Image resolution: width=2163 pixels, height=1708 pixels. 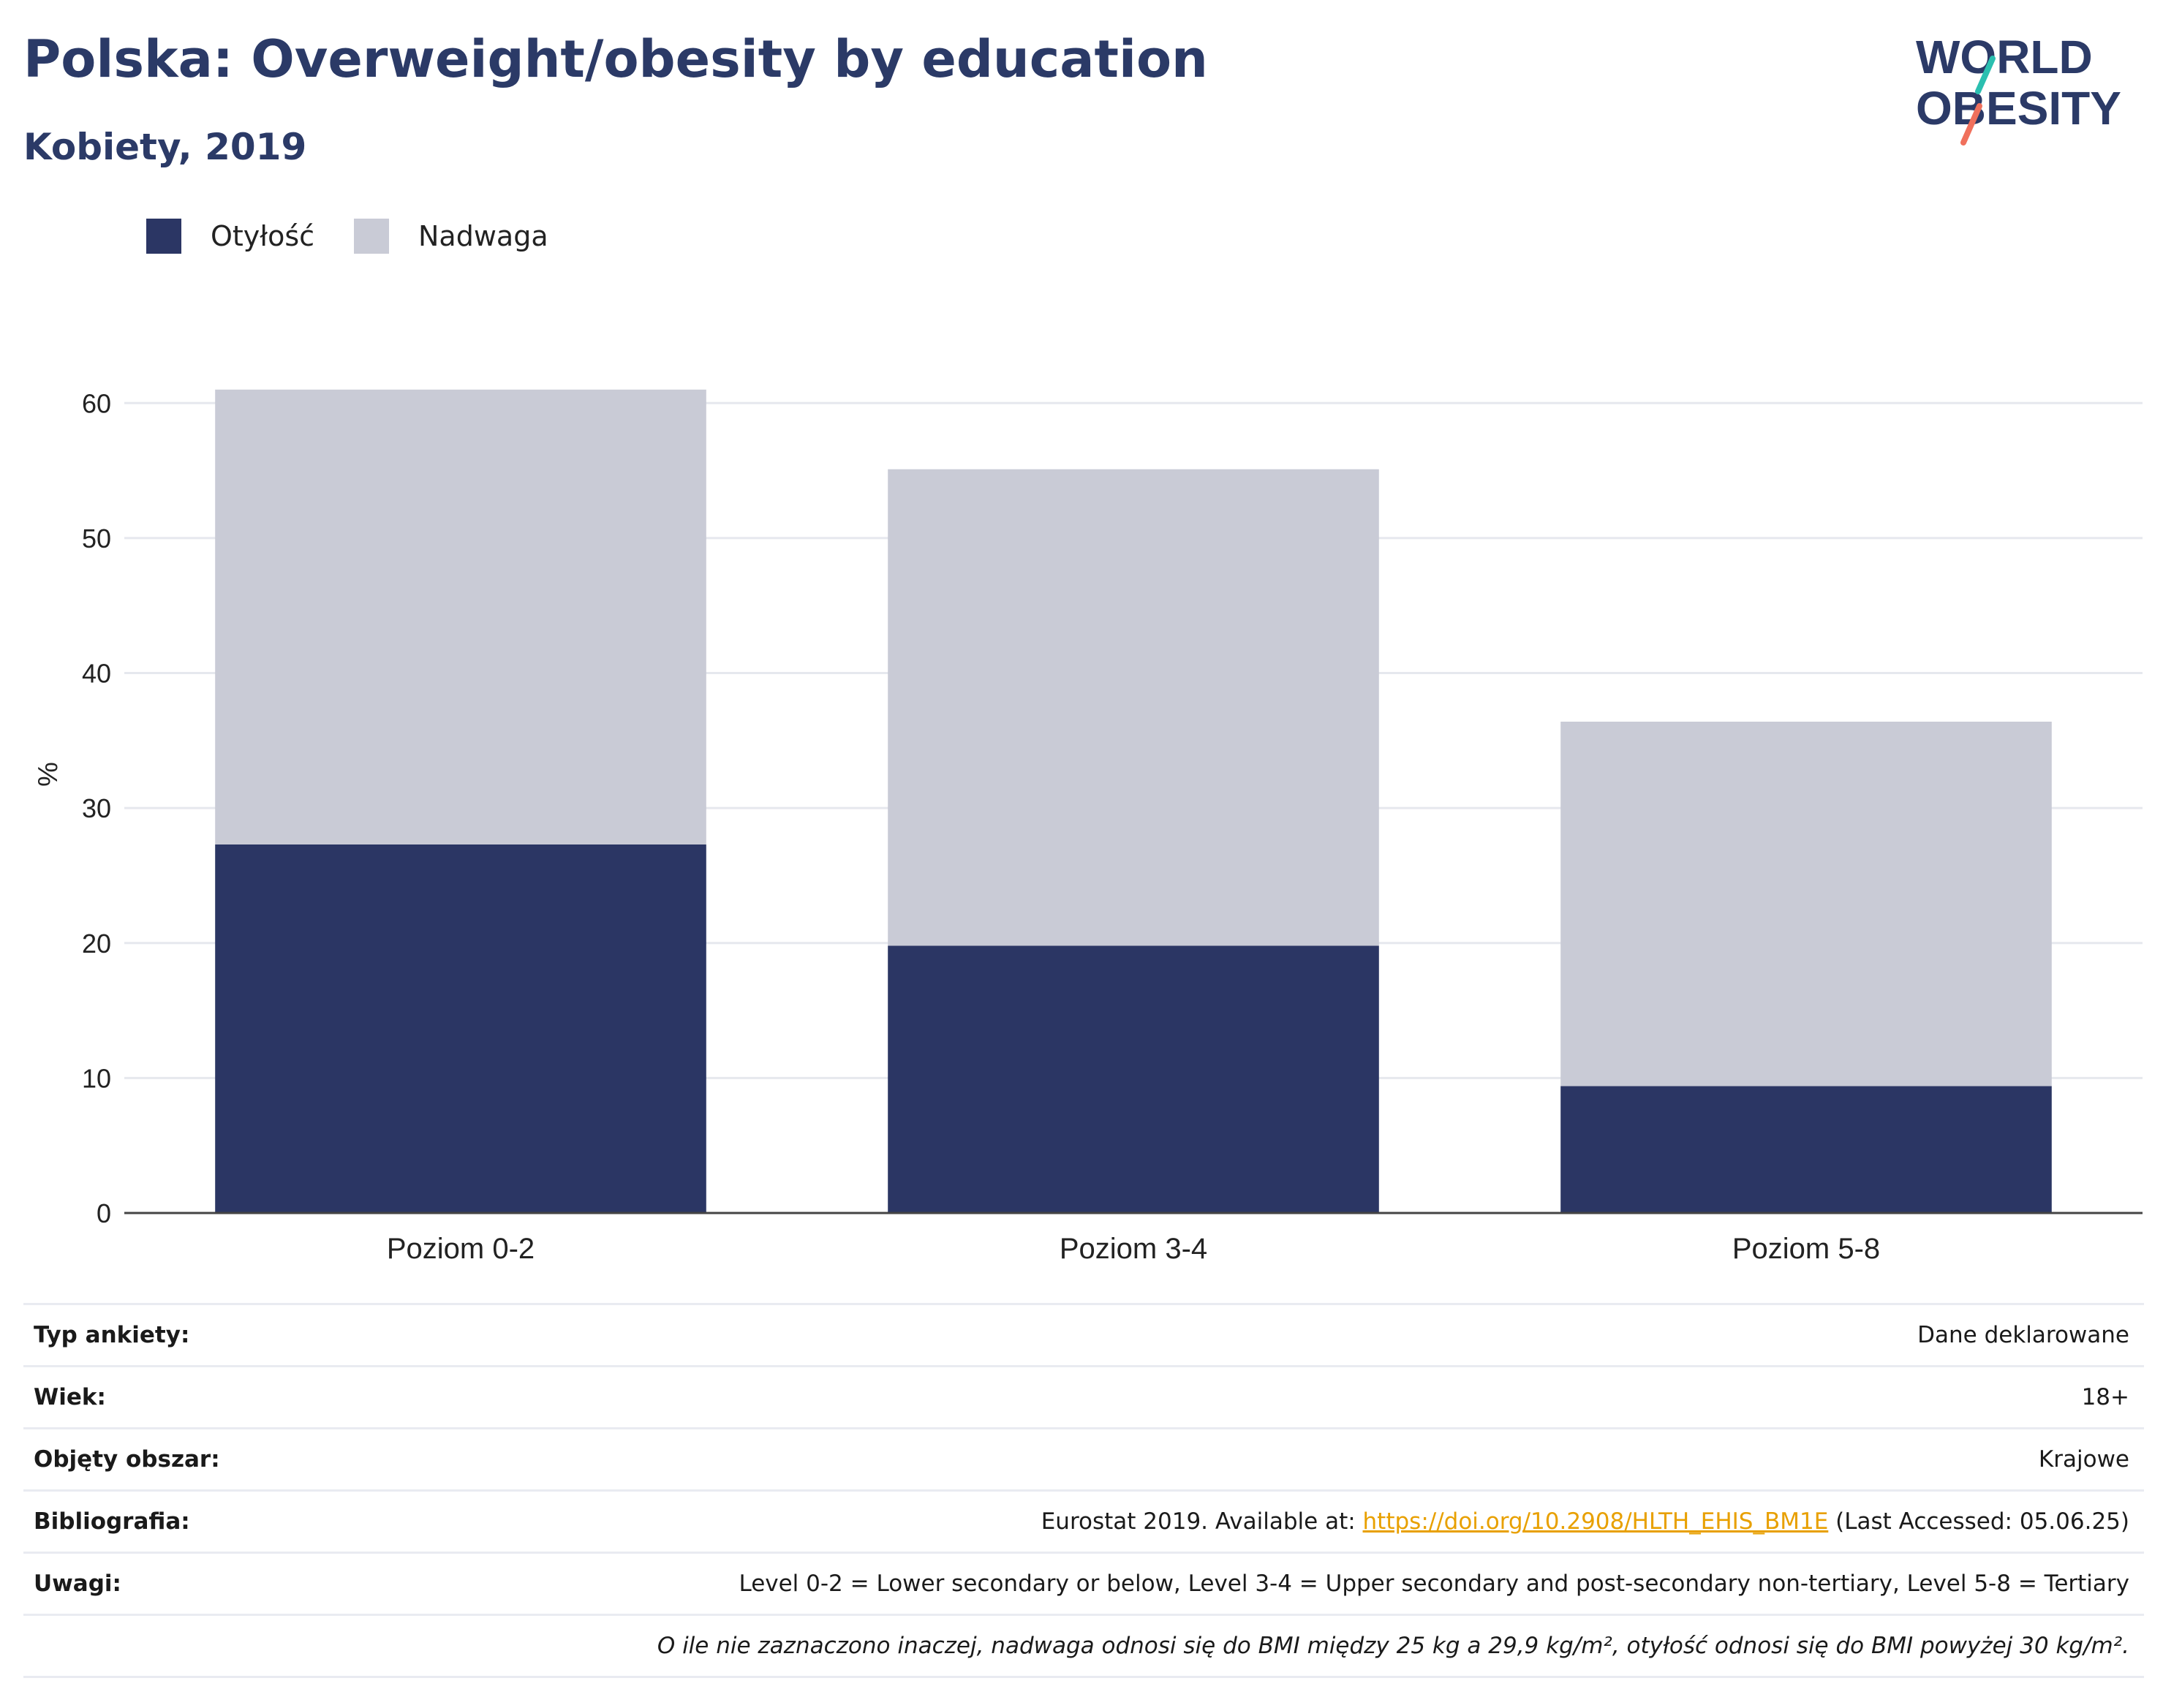 I want to click on meta-label: Bibliografia:, so click(x=112, y=1521).